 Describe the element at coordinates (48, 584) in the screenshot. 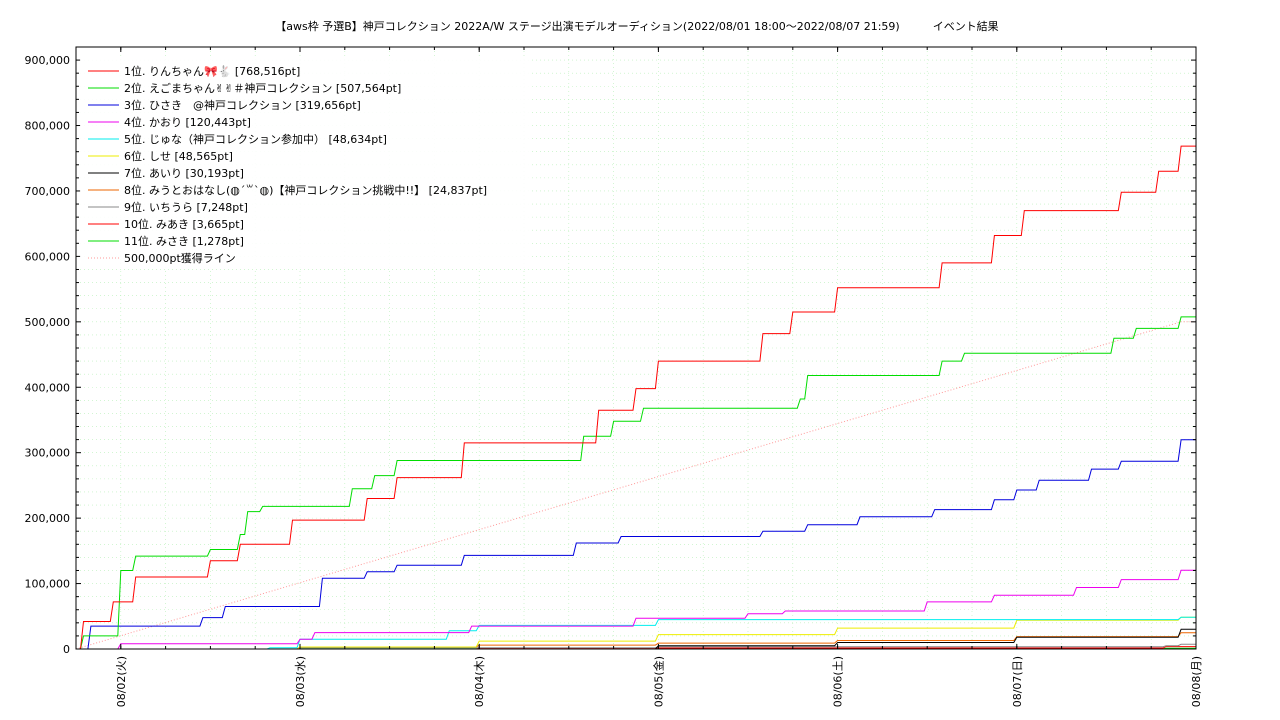

I see `y-tick-label: 100,000` at that location.